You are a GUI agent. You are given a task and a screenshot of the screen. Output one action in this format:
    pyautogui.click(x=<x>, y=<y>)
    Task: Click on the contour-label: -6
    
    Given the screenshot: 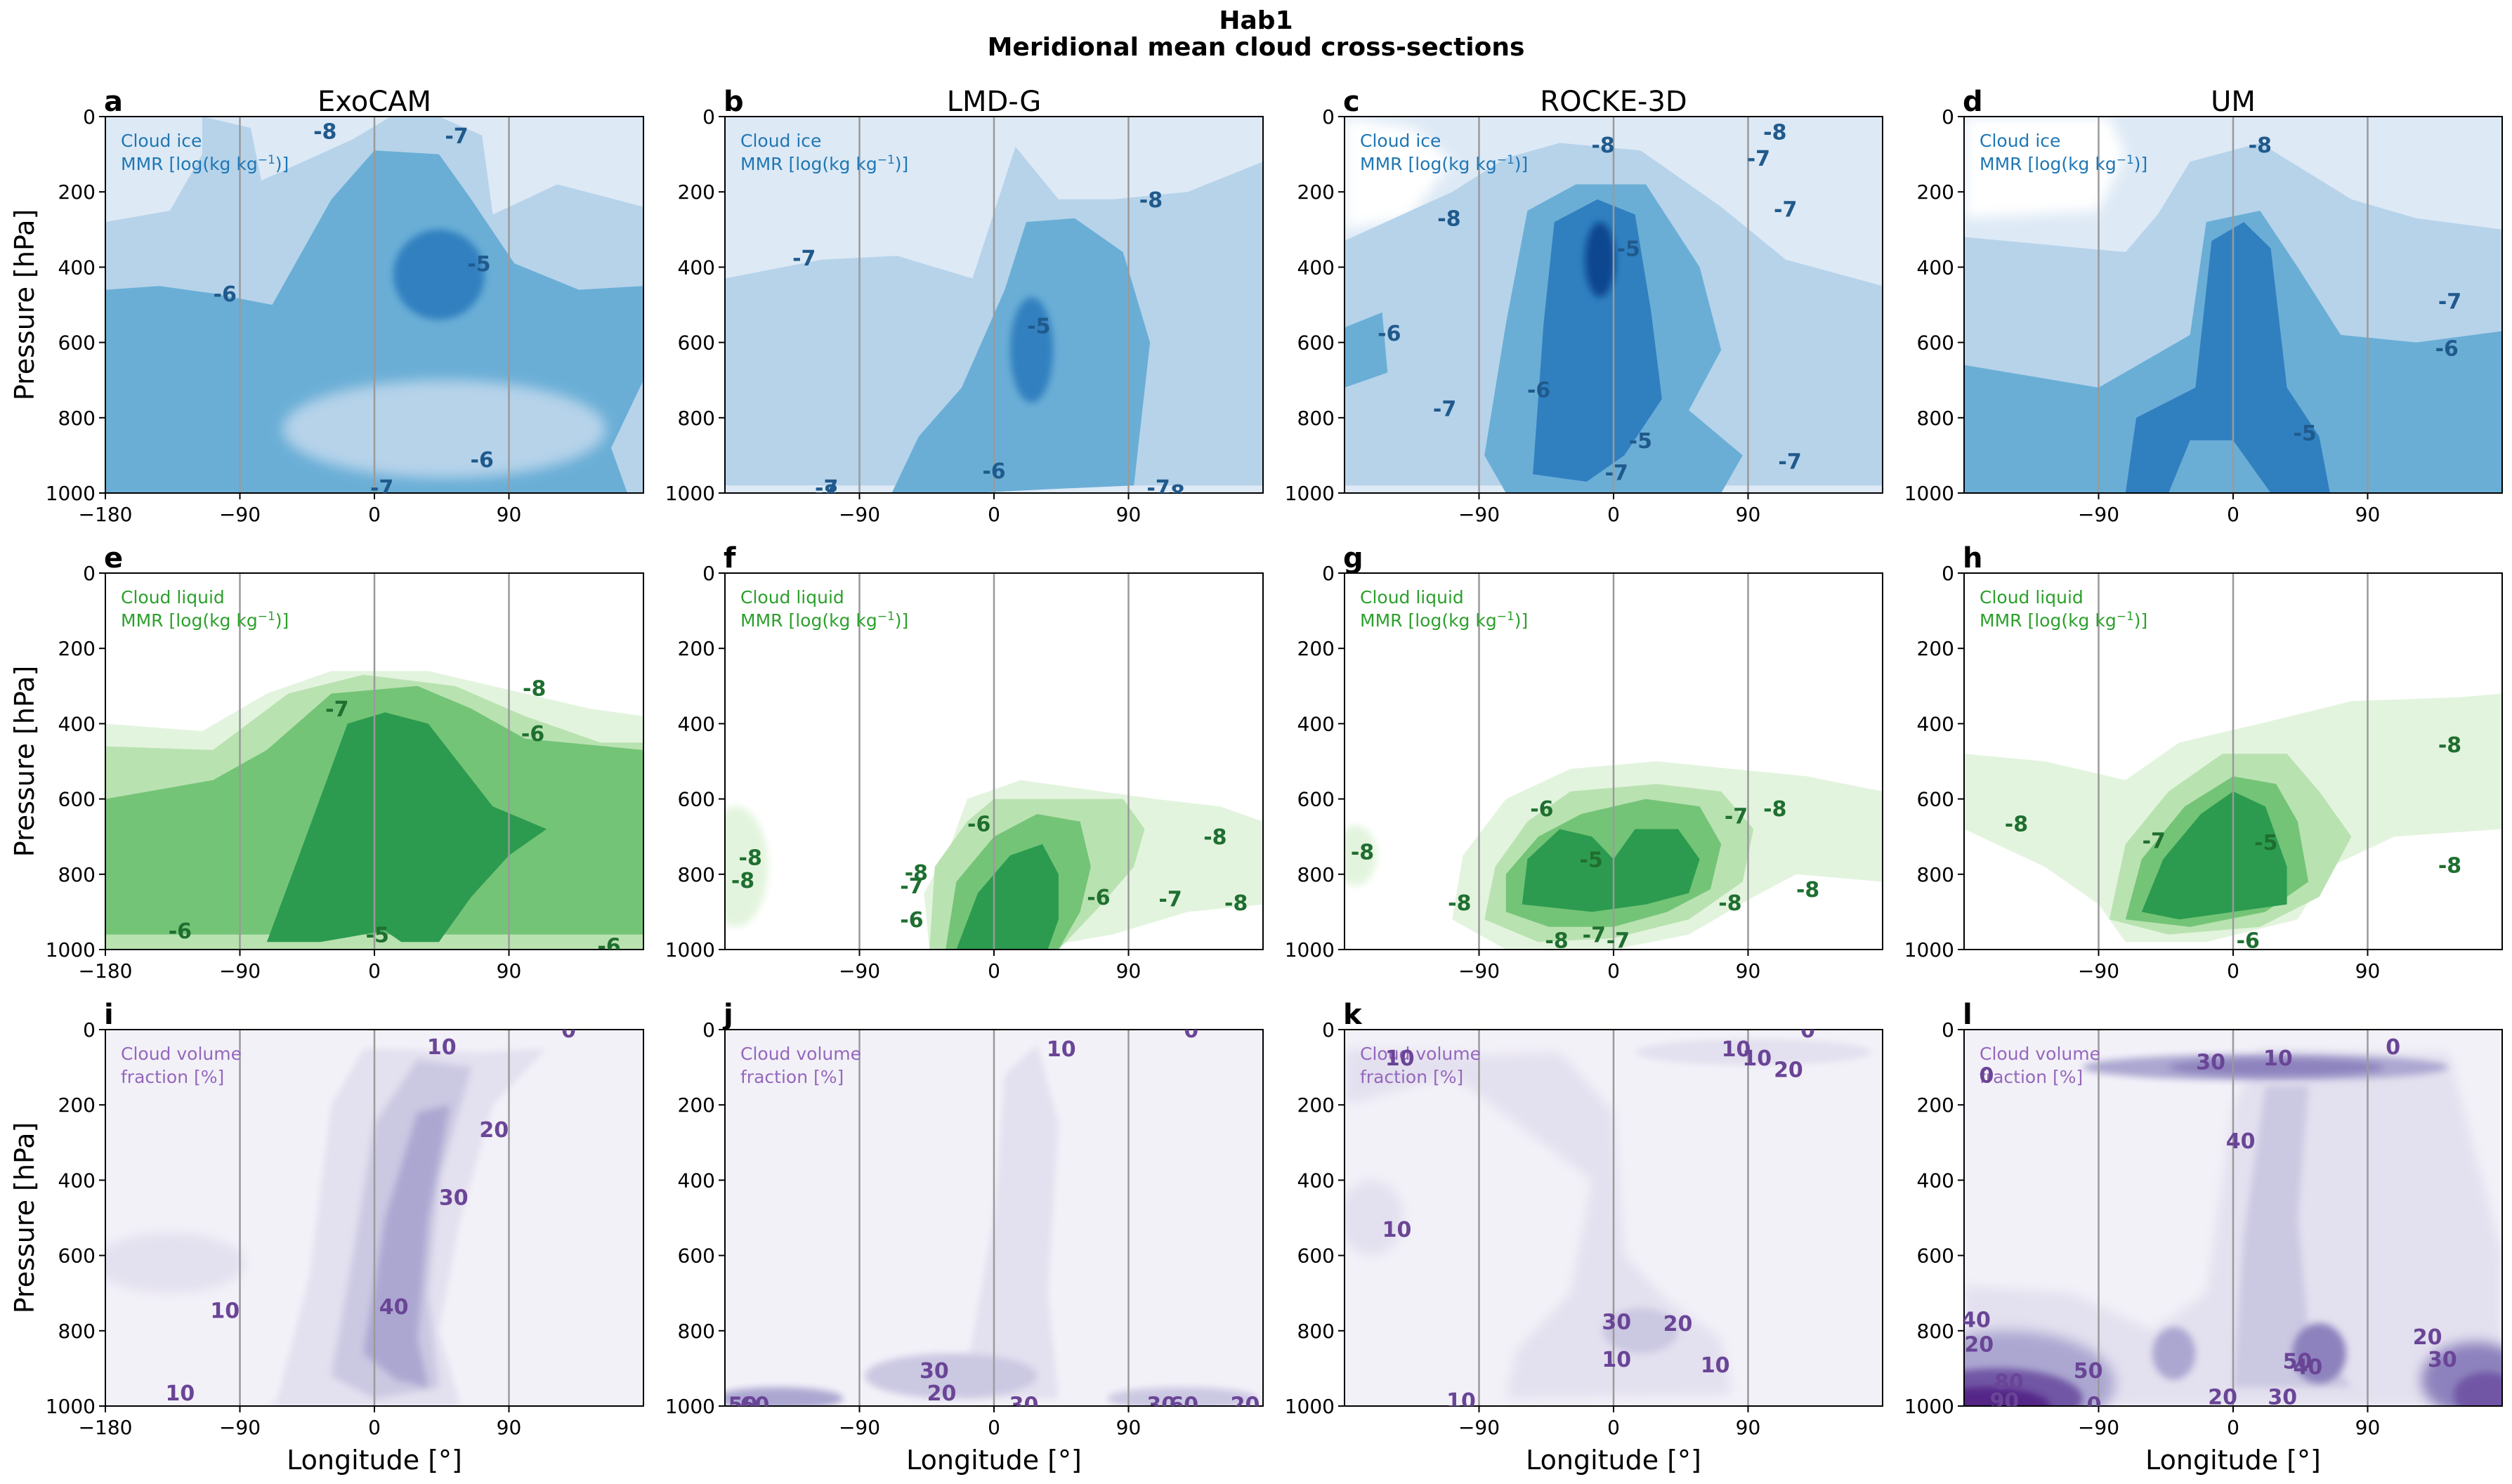 What is the action you would take?
    pyautogui.click(x=1538, y=391)
    